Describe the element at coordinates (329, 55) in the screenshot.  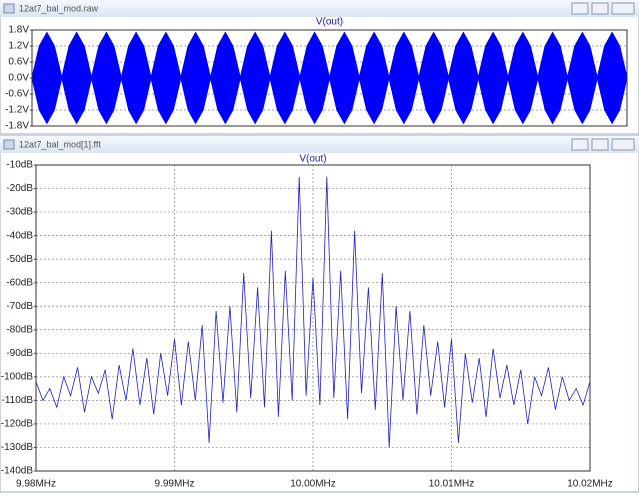
I see `waveform-envelope` at that location.